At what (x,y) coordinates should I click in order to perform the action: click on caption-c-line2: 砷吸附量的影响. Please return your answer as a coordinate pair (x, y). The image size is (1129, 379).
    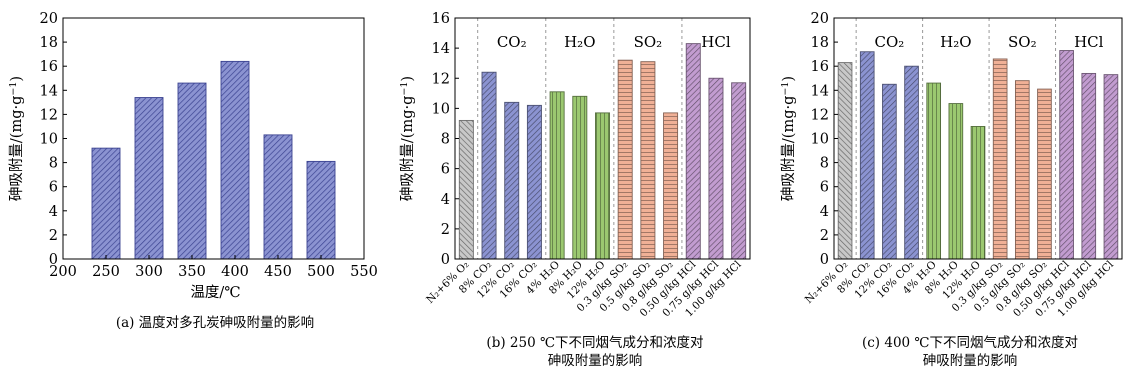
    Looking at the image, I should click on (970, 361).